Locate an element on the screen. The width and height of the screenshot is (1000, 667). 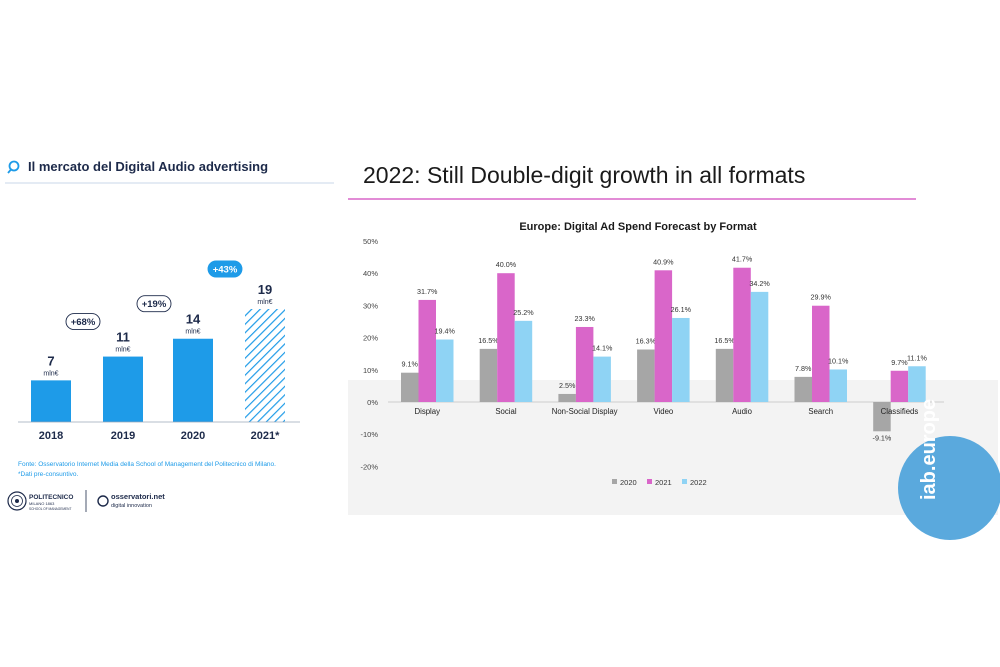
annual-category-label: 2020 is located at coordinates (193, 436).